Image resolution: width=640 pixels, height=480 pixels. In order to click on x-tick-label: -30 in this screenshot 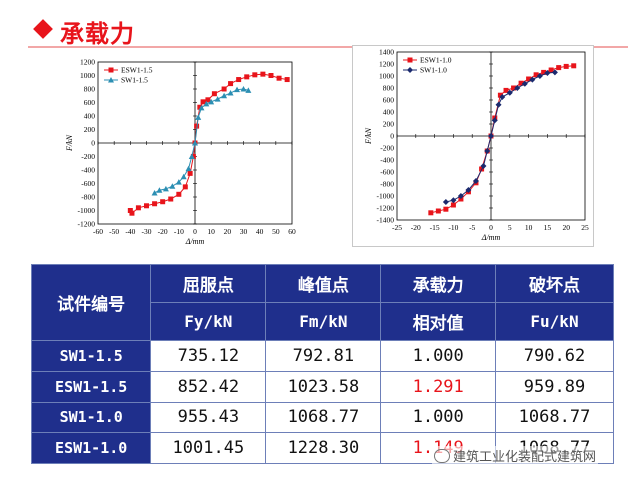, I will do `click(147, 231)`.